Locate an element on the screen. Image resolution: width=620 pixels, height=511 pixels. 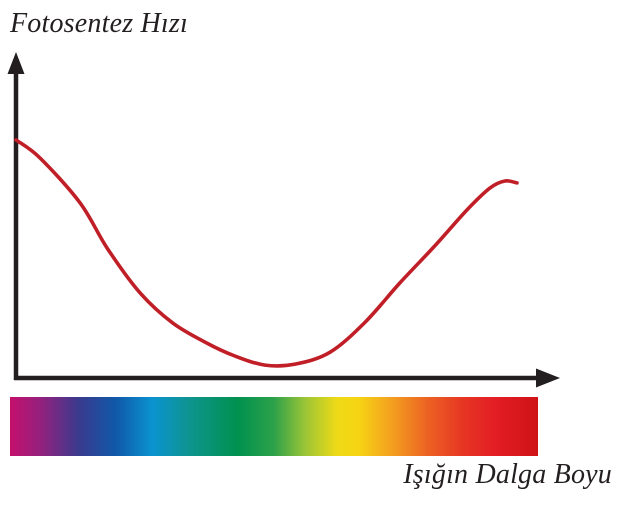
y-axis-title: Fotosentez Hızı is located at coordinates (99, 23).